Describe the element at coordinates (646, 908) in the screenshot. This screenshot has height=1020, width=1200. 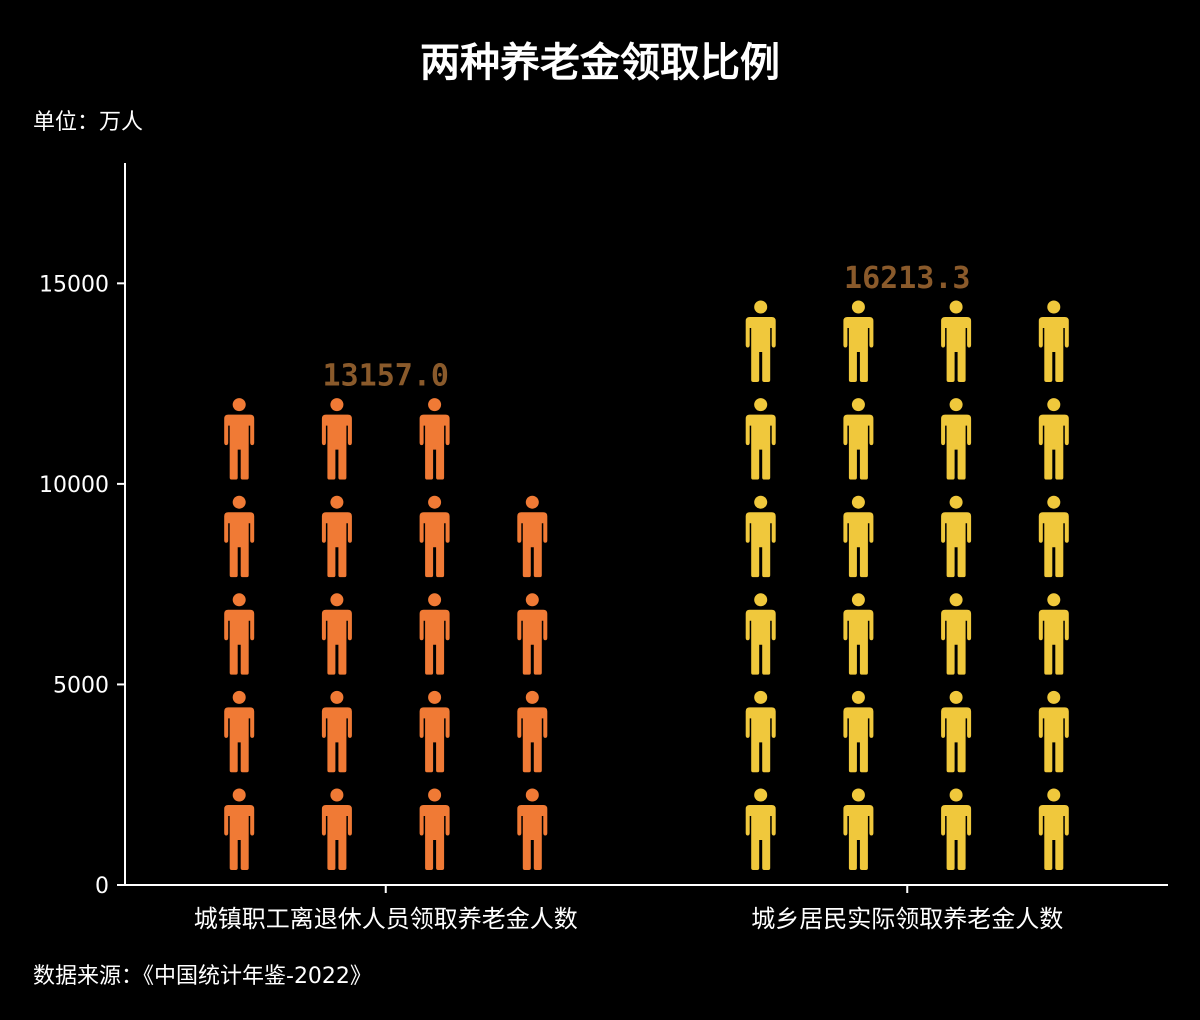
I see `x-axis: 城镇职工离退休人员领取养老金人数 城乡居民实际领取养老金人数` at that location.